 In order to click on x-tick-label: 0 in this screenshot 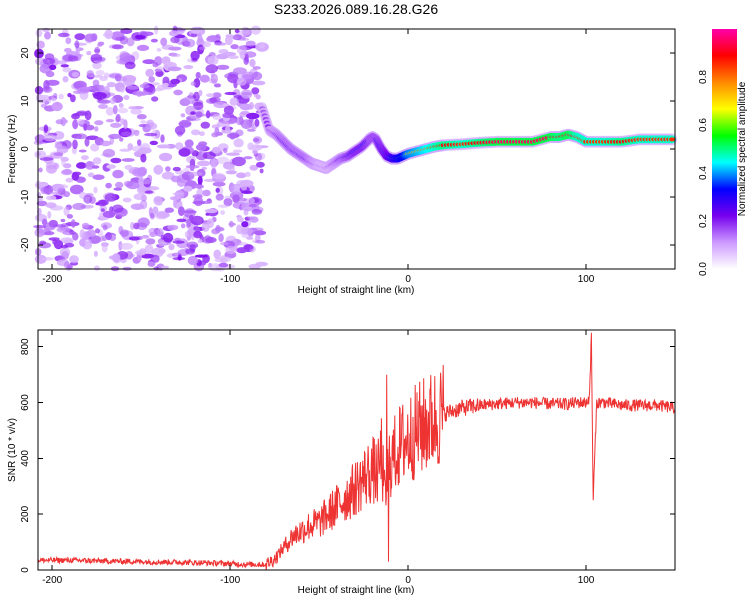, I will do `click(408, 580)`.